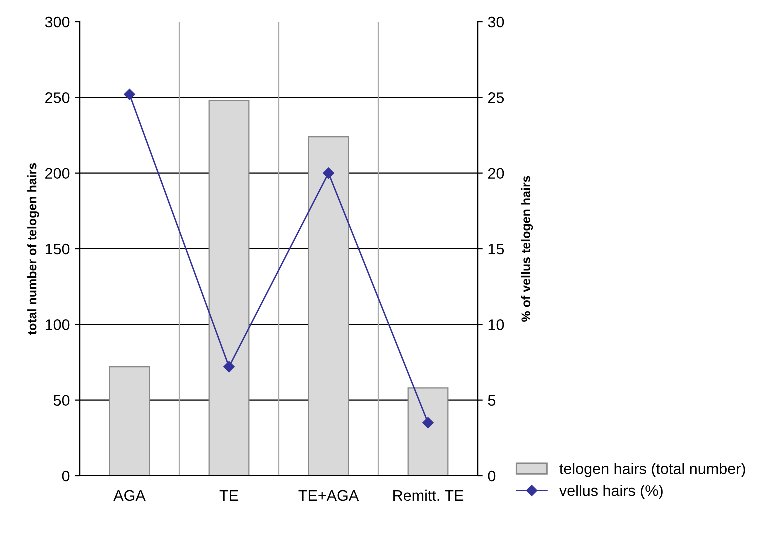 This screenshot has width=765, height=535. I want to click on legend-label: telogen hairs (total number), so click(653, 470).